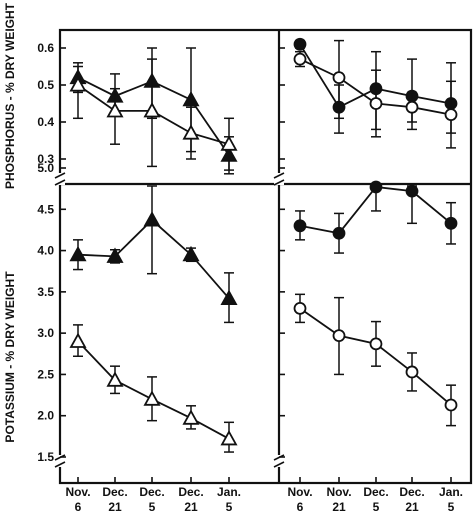  What do you see at coordinates (45, 416) in the screenshot?
I see `y-tick-label: 2.0` at bounding box center [45, 416].